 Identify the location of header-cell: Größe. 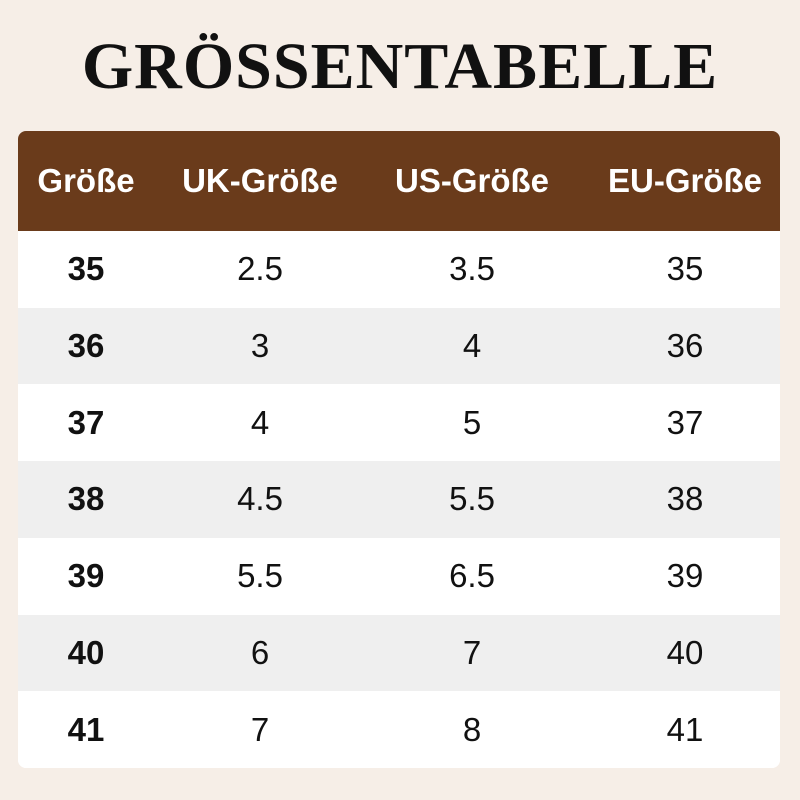
(86, 180).